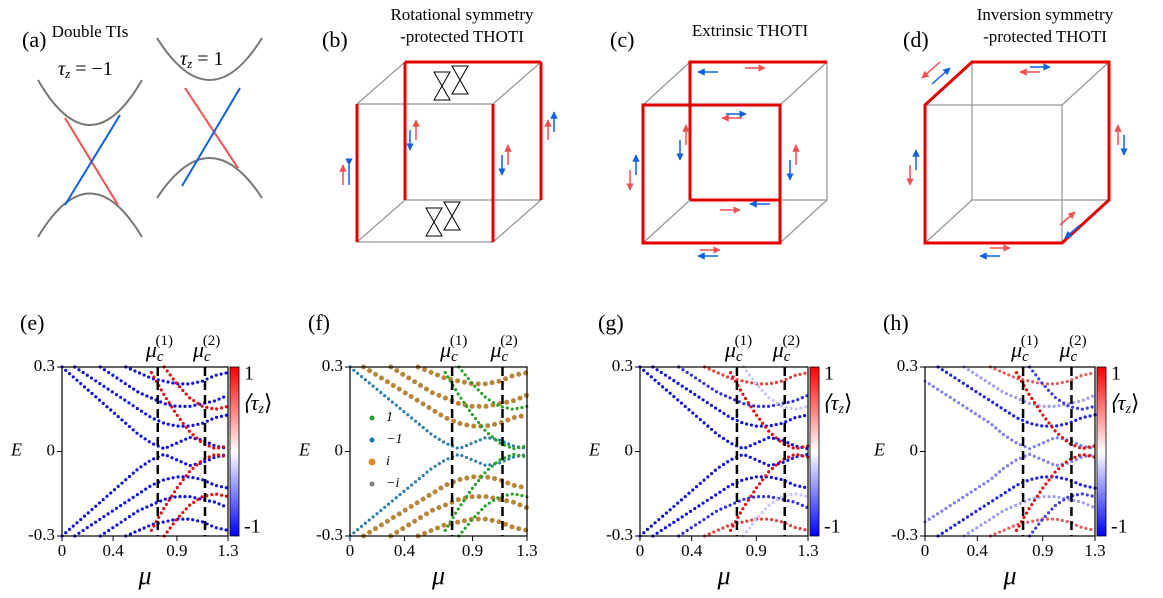 The width and height of the screenshot is (1163, 598). Describe the element at coordinates (462, 14) in the screenshot. I see `panel-title: Rotational symmetry` at that location.